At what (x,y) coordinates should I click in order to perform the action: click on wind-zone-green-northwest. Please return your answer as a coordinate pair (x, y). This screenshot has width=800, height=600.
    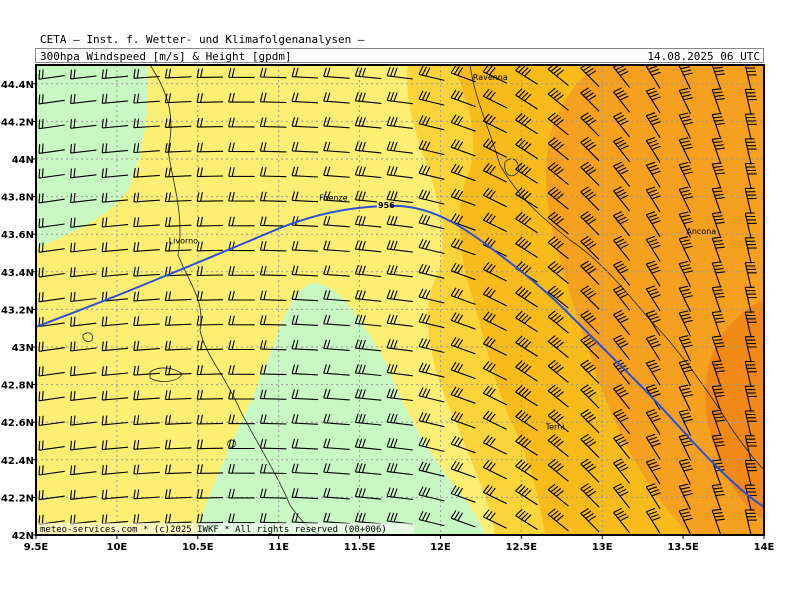
    Looking at the image, I should click on (92, 156).